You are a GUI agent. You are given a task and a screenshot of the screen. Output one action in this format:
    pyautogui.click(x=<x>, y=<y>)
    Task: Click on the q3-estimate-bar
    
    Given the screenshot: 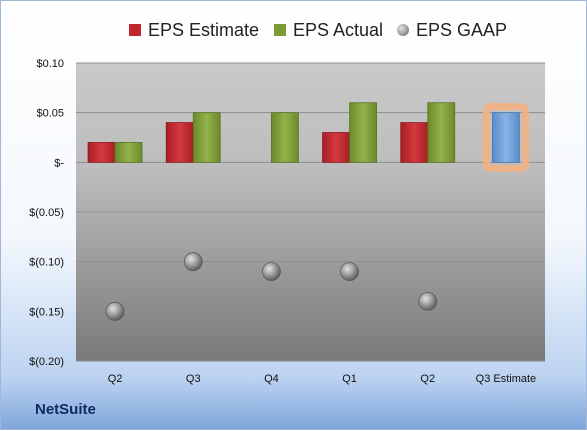 What is the action you would take?
    pyautogui.click(x=506, y=137)
    